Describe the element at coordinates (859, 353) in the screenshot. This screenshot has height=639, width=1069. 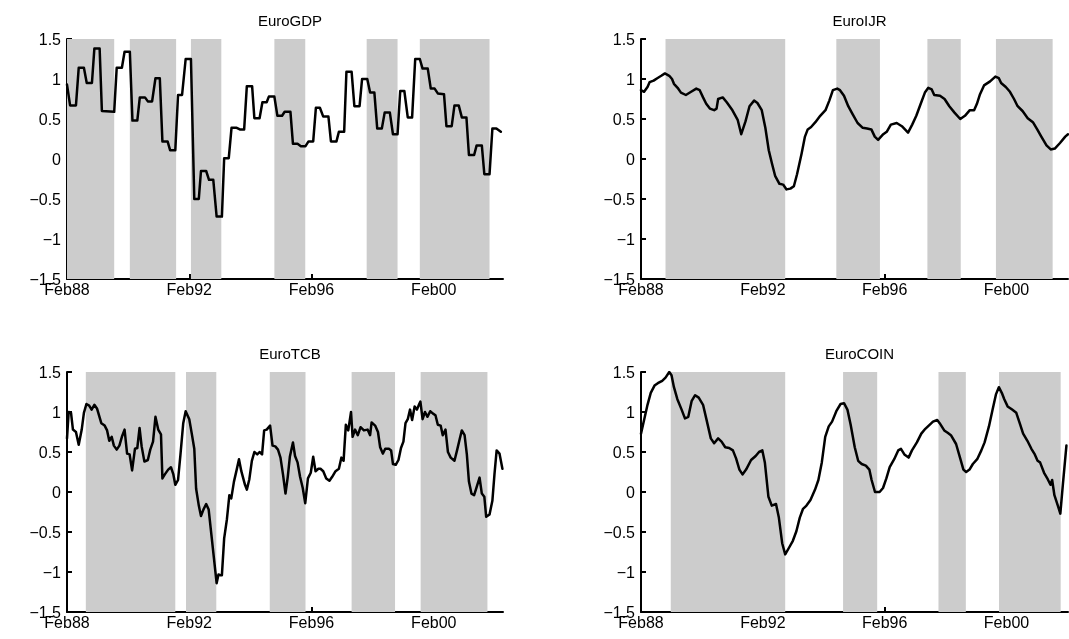
I see `chart-title: EuroCOIN` at that location.